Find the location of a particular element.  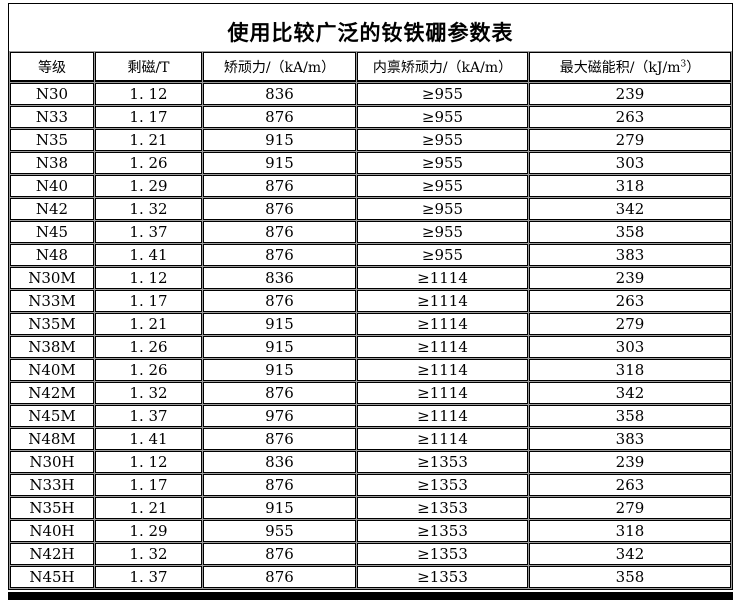

cell-remanence: 1. 26 is located at coordinates (148, 163).